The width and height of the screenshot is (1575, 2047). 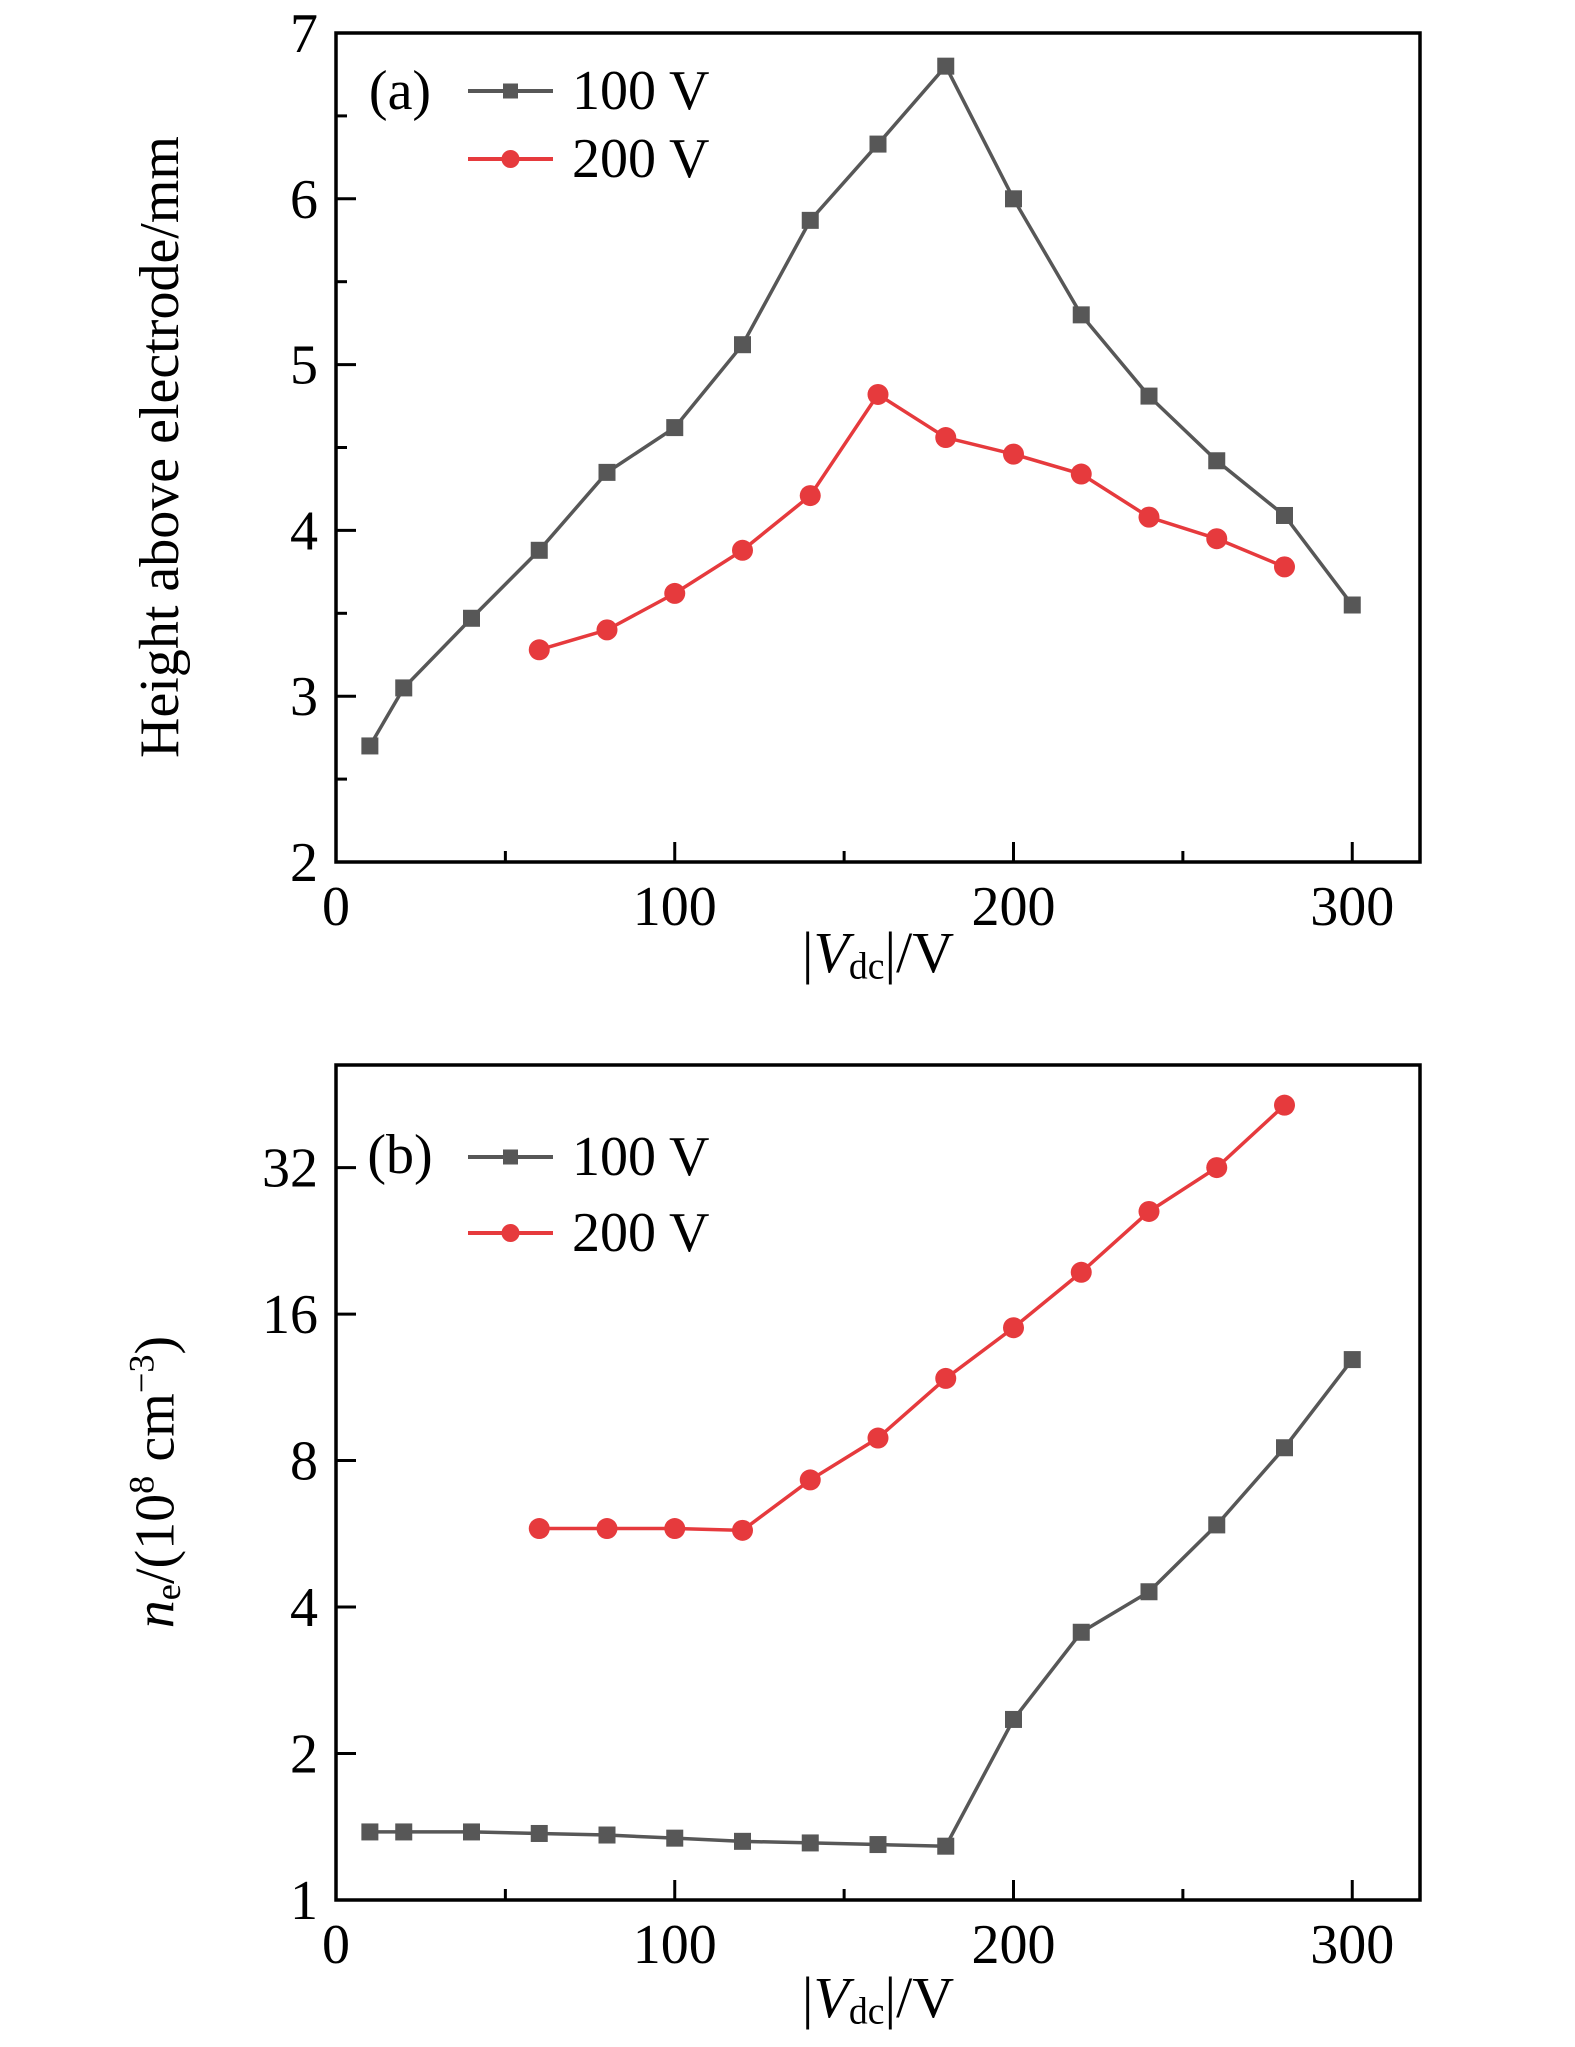 I want to click on label-part: 8, so click(x=141, y=1484).